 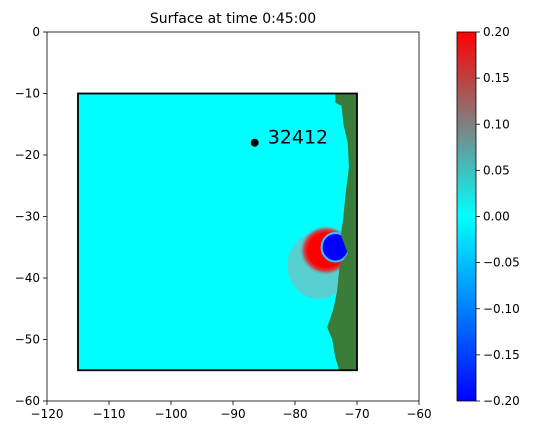 I want to click on x-tick-label: −70, so click(x=356, y=414).